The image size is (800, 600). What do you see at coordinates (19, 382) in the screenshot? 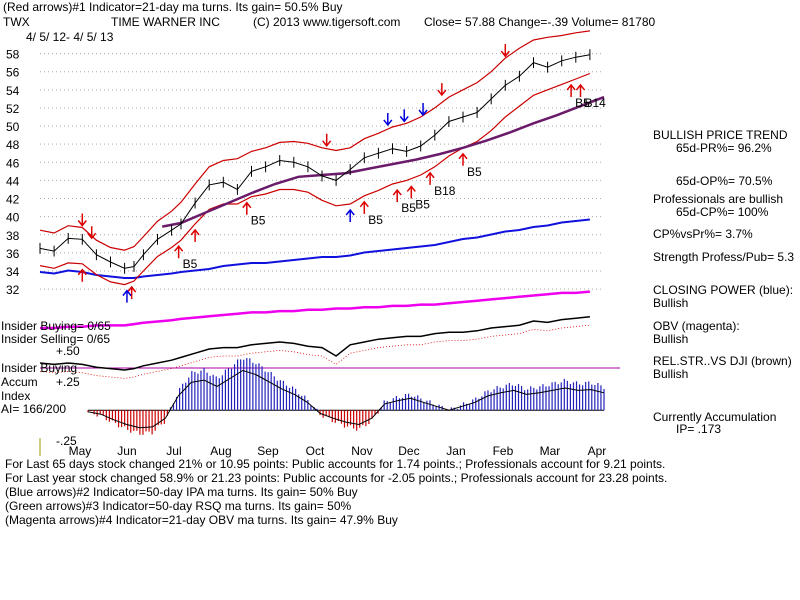
I see `accum-label: Accum` at bounding box center [19, 382].